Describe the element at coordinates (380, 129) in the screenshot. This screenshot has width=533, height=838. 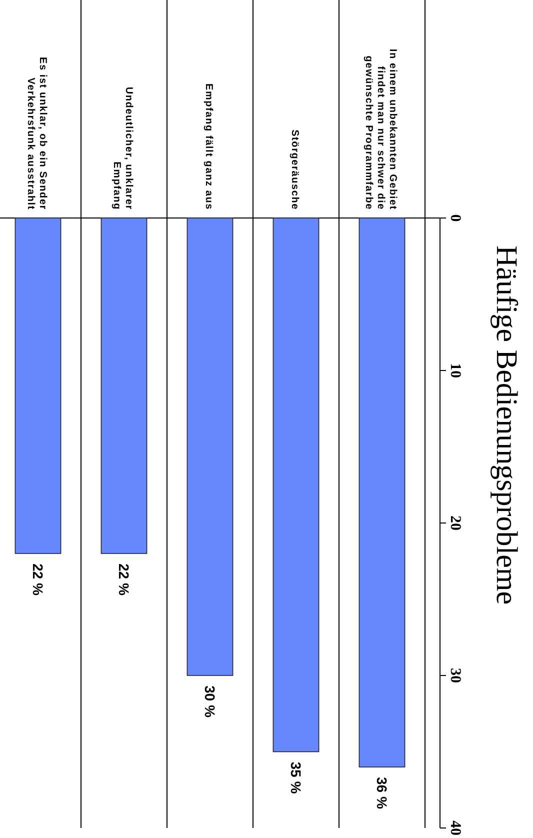
I see `x-tick-label: In einem unbekannten Gebiet findet man nur schwer die gewünschte Programmfarbe` at that location.